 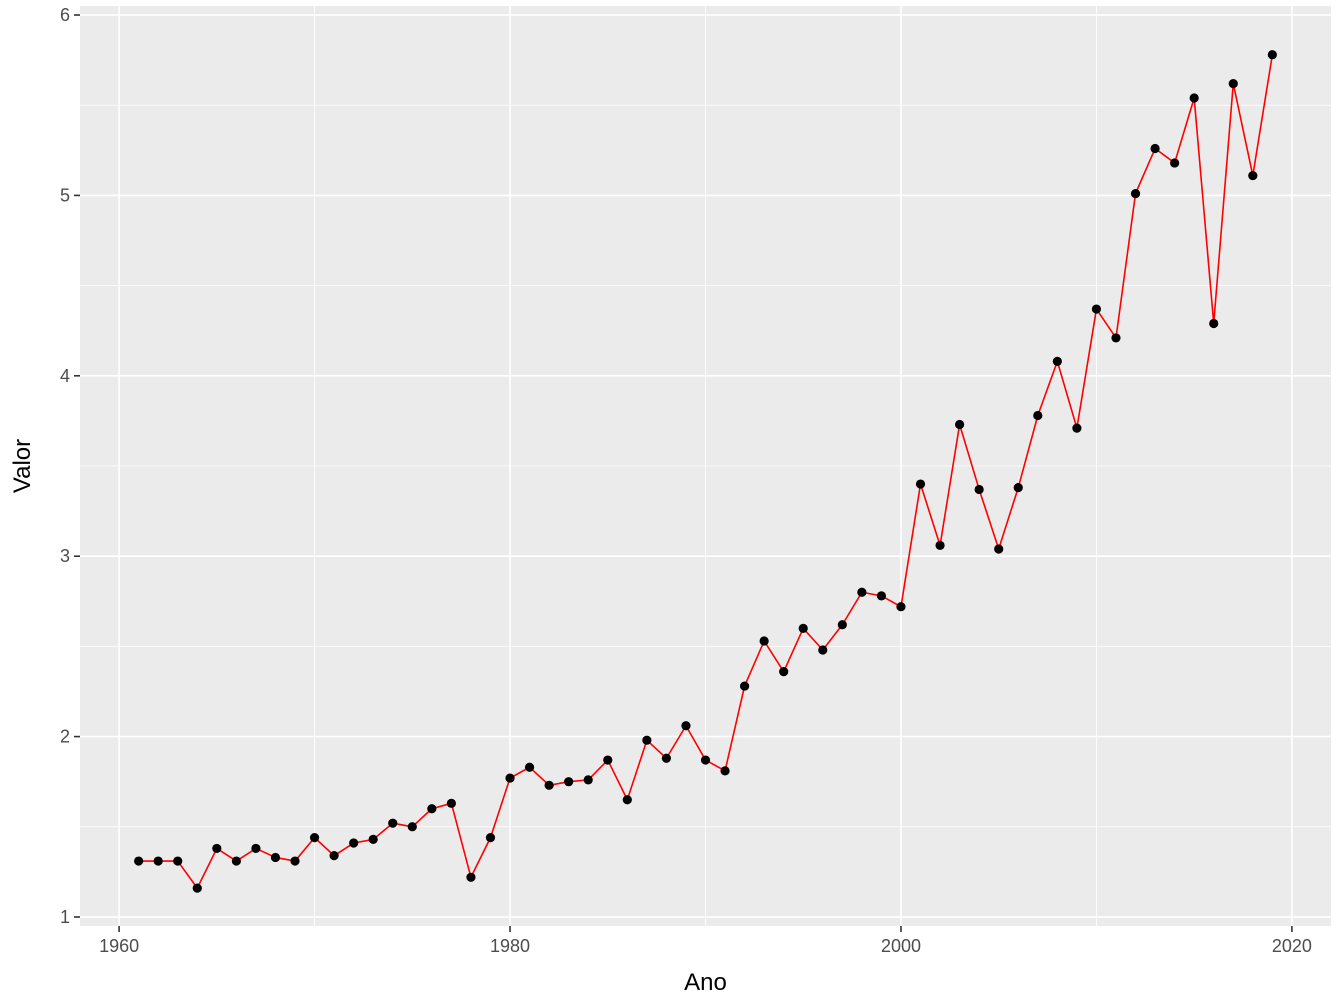 What do you see at coordinates (65, 737) in the screenshot?
I see `y-tick-label: 2` at bounding box center [65, 737].